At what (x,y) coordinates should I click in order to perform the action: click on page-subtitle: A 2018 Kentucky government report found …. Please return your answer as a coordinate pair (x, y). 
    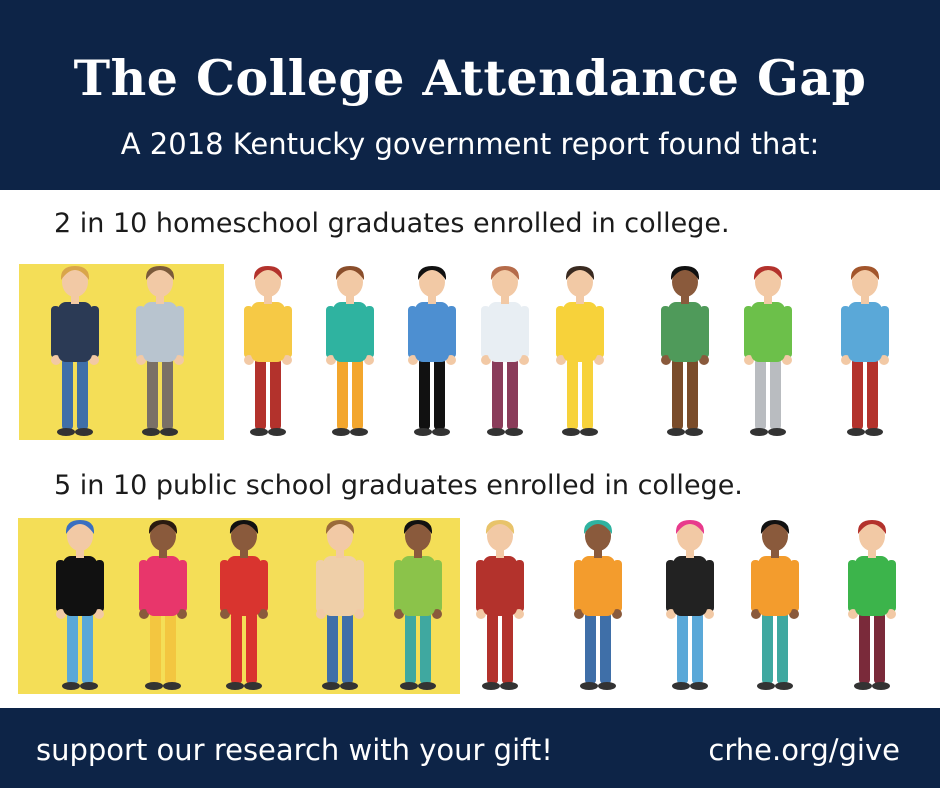
    Looking at the image, I should click on (470, 144).